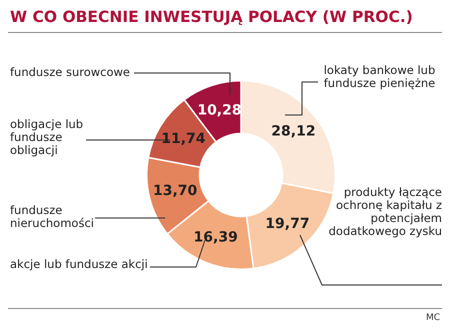 The width and height of the screenshot is (450, 333). What do you see at coordinates (216, 238) in the screenshot?
I see `data-label: 16,39` at bounding box center [216, 238].